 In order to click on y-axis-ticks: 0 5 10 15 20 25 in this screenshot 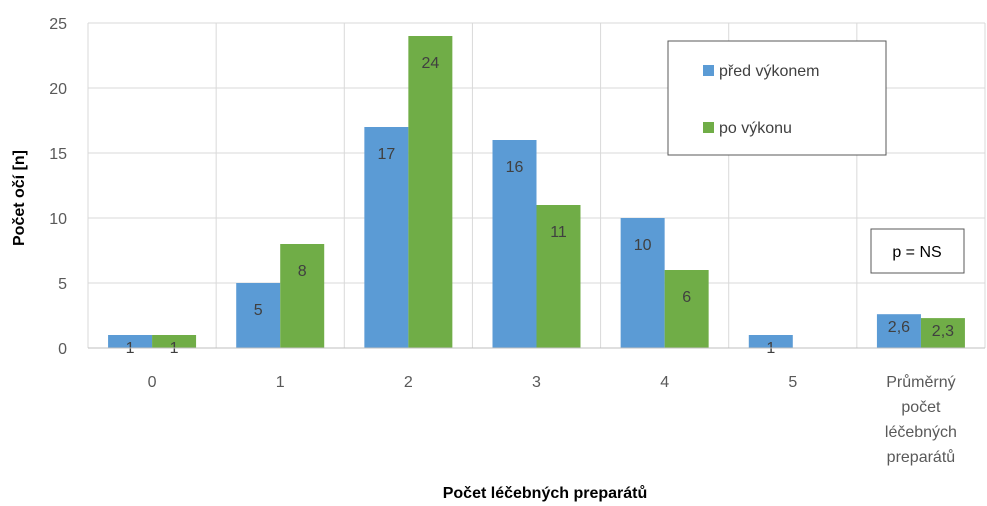, I will do `click(58, 187)`.